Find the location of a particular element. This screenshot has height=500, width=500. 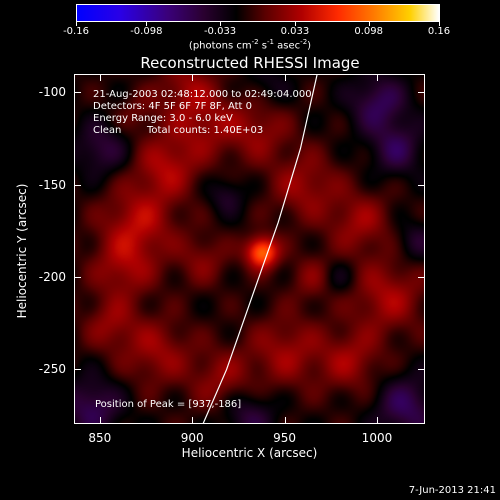

colorbar-tick-label: 0.16 is located at coordinates (439, 31).